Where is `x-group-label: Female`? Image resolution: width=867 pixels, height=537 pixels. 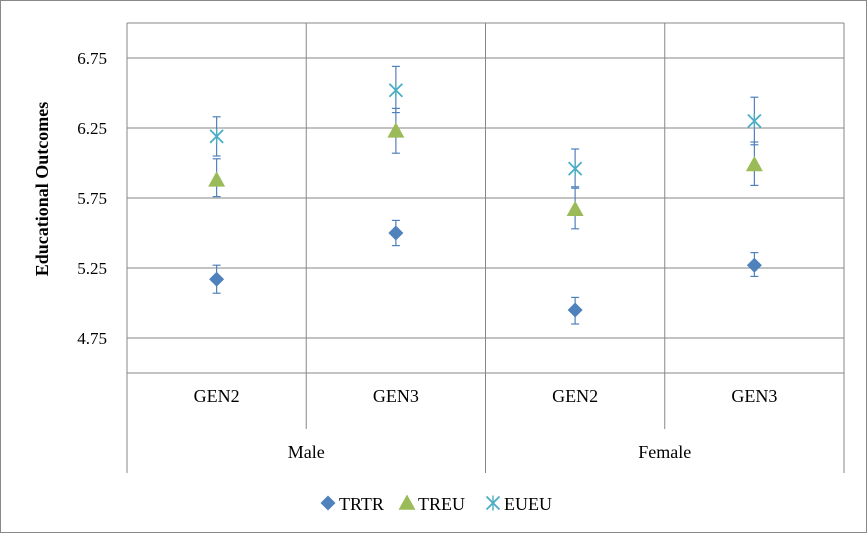
x-group-label: Female is located at coordinates (664, 452).